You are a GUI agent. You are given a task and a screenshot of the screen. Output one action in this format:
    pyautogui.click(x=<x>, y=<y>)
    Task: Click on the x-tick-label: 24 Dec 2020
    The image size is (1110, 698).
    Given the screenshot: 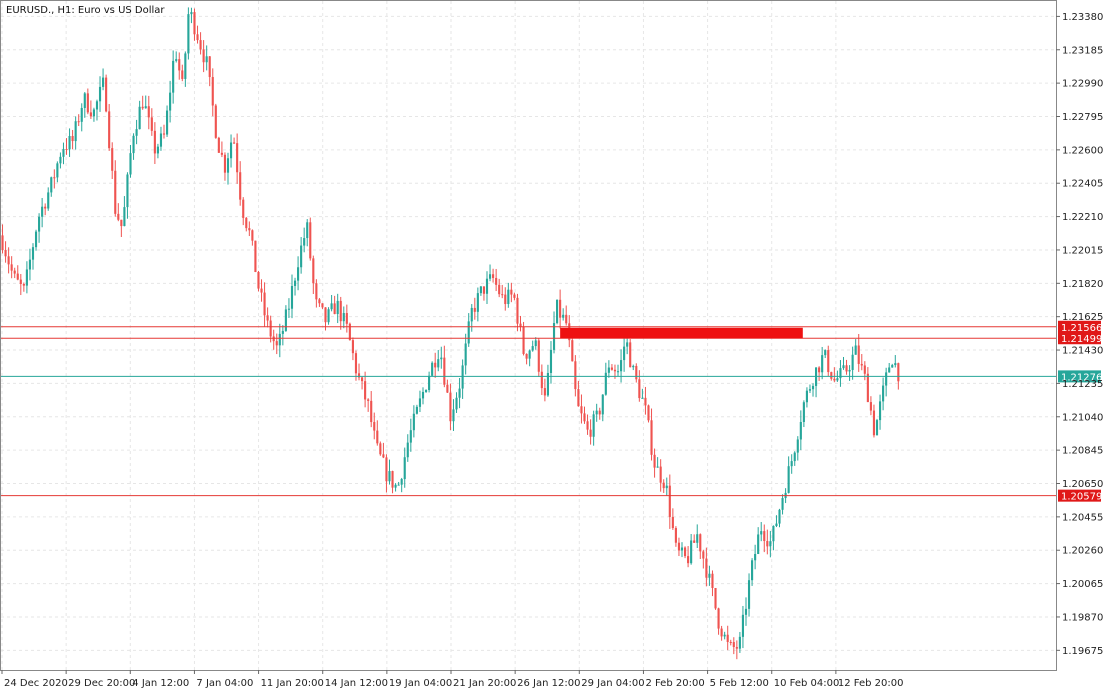 What is the action you would take?
    pyautogui.click(x=36, y=683)
    